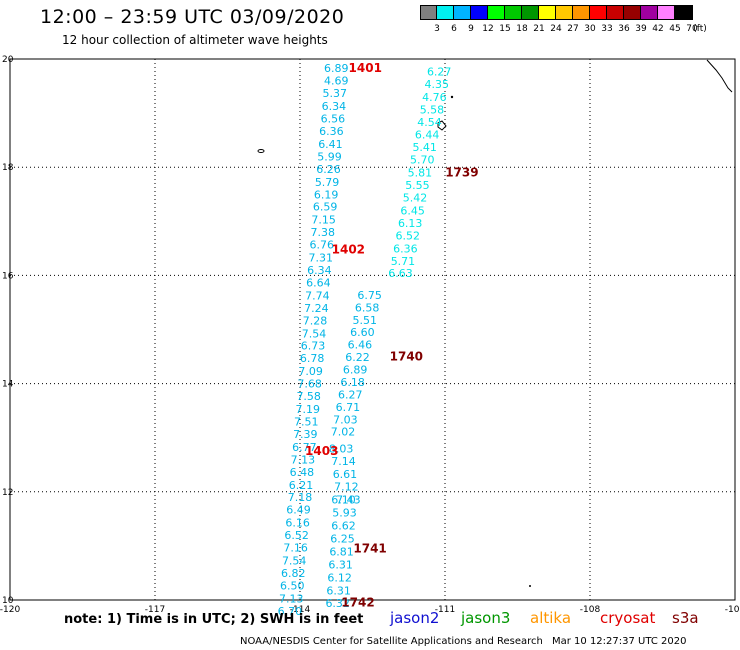 The height and width of the screenshot is (650, 740). I want to click on swh-value: 6.21, so click(301, 485).